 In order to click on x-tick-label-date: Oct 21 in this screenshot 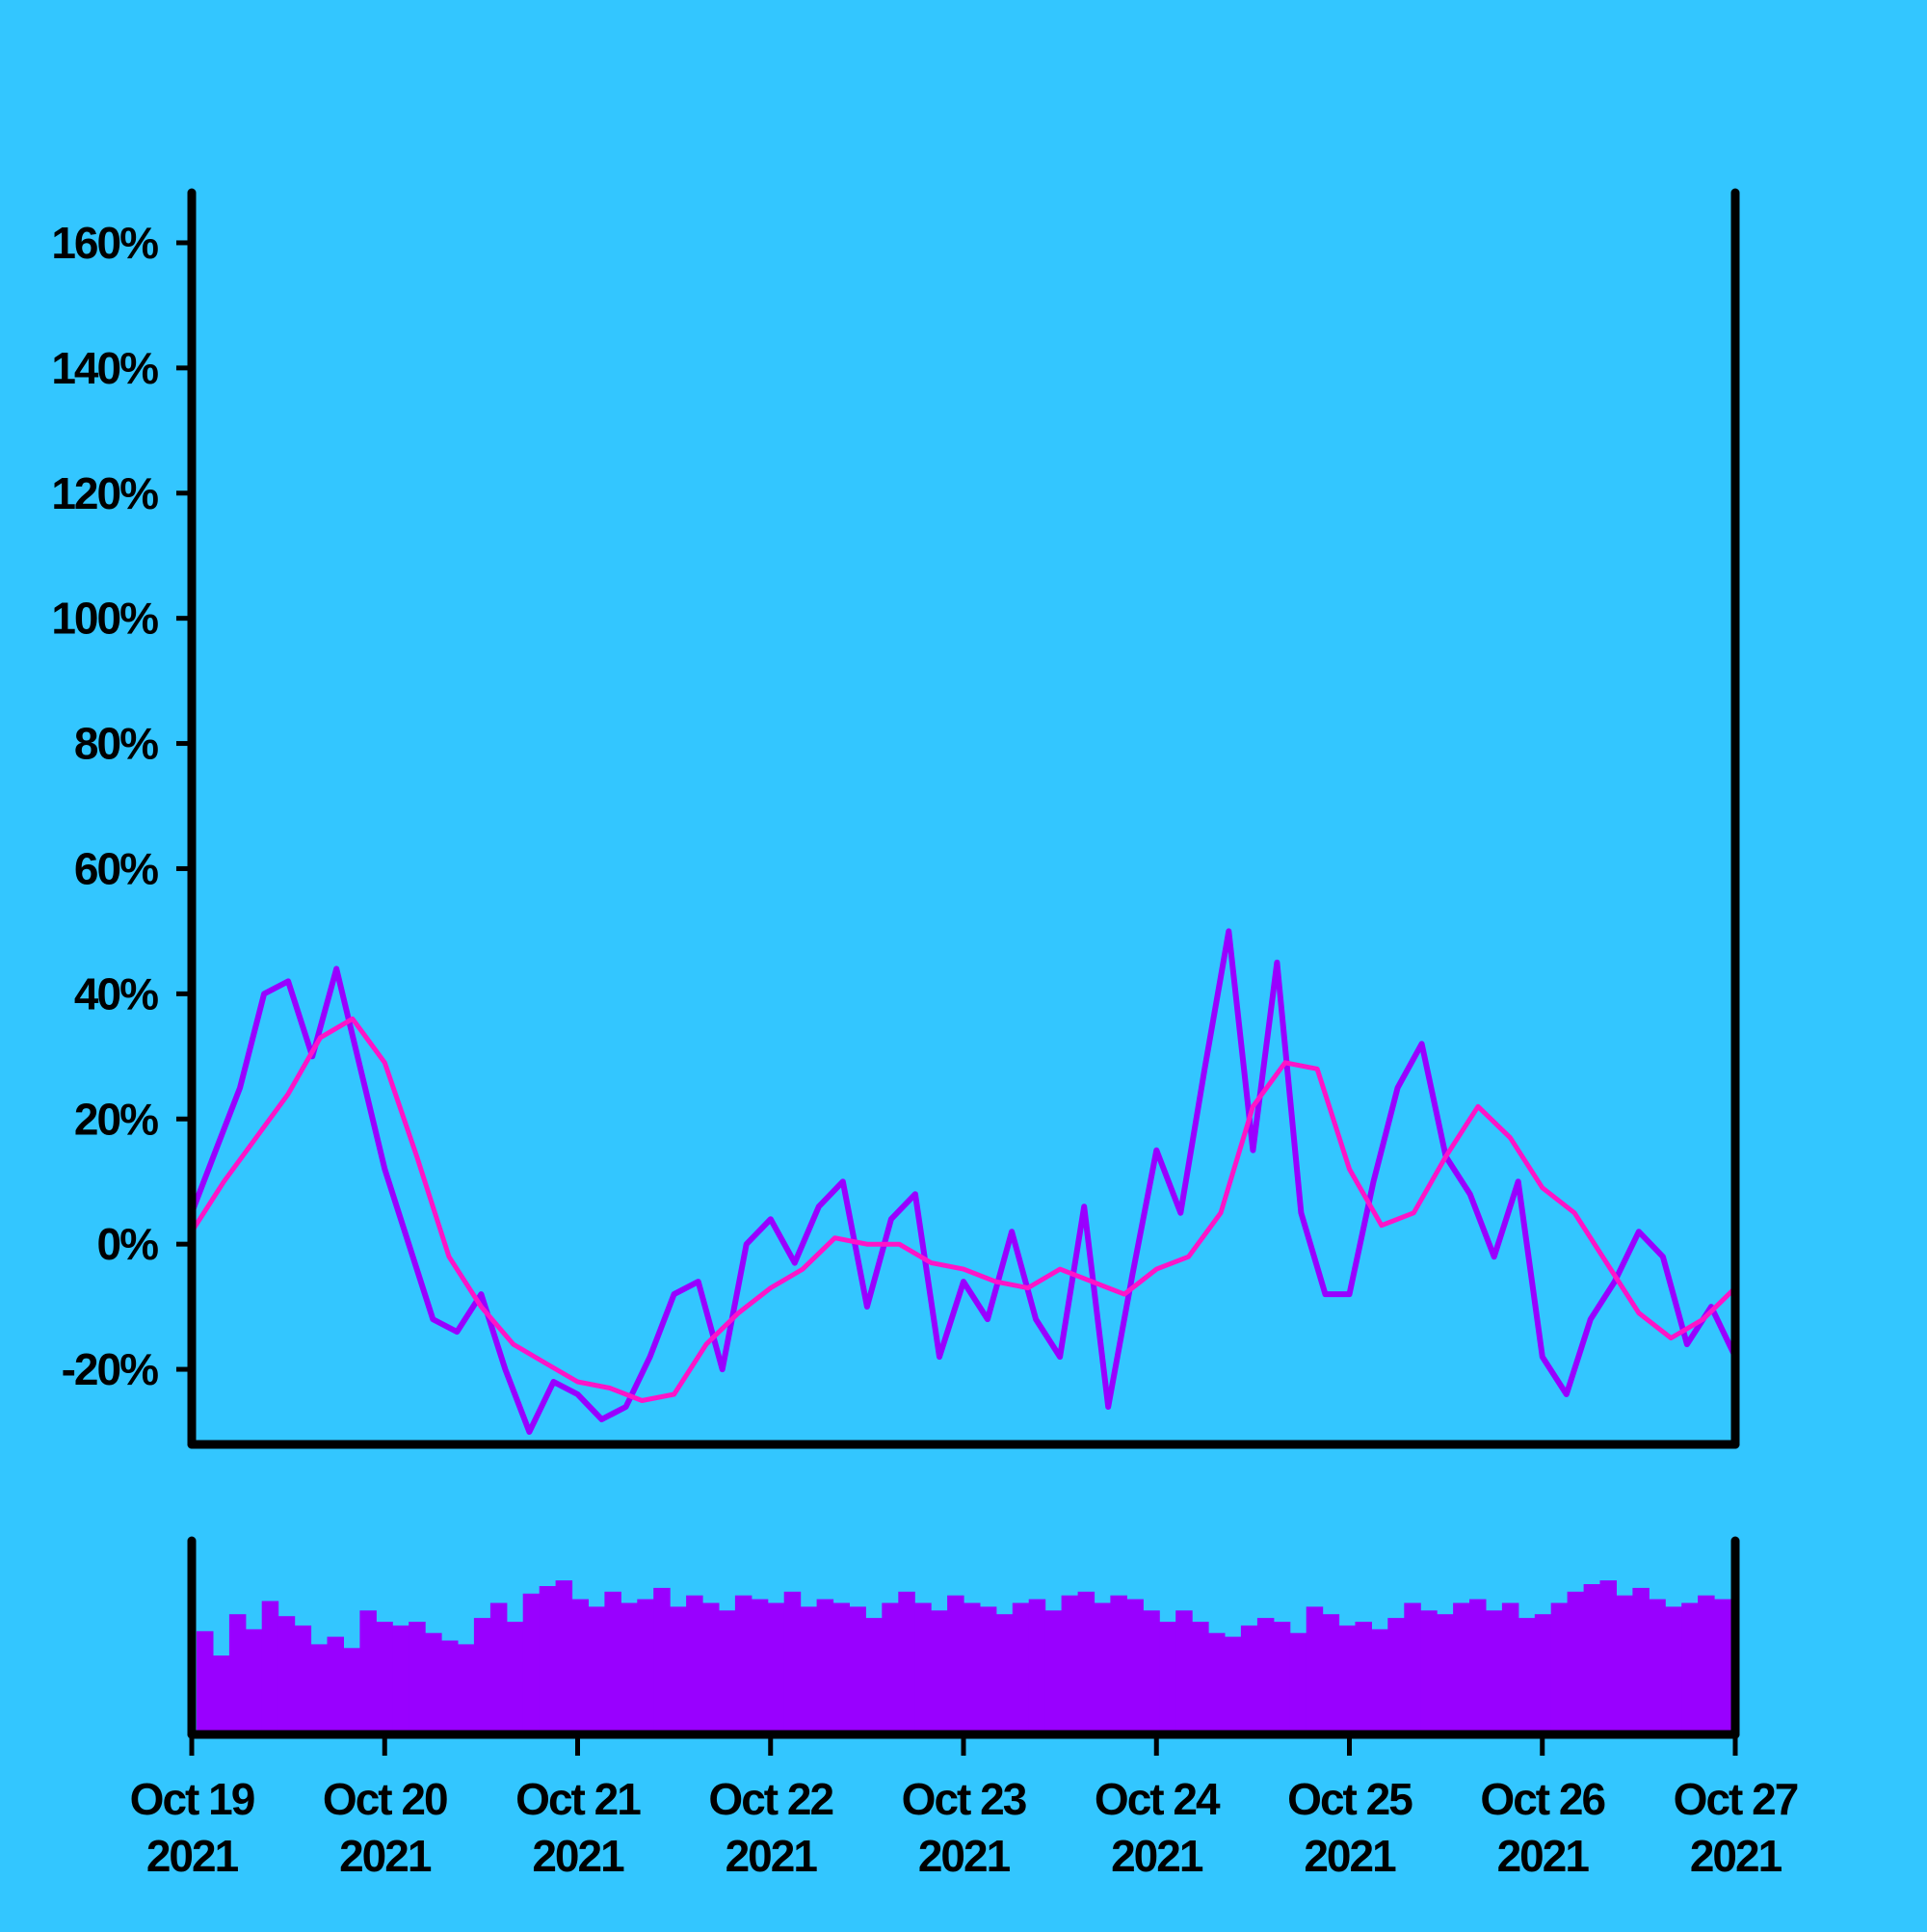, I will do `click(578, 1799)`.